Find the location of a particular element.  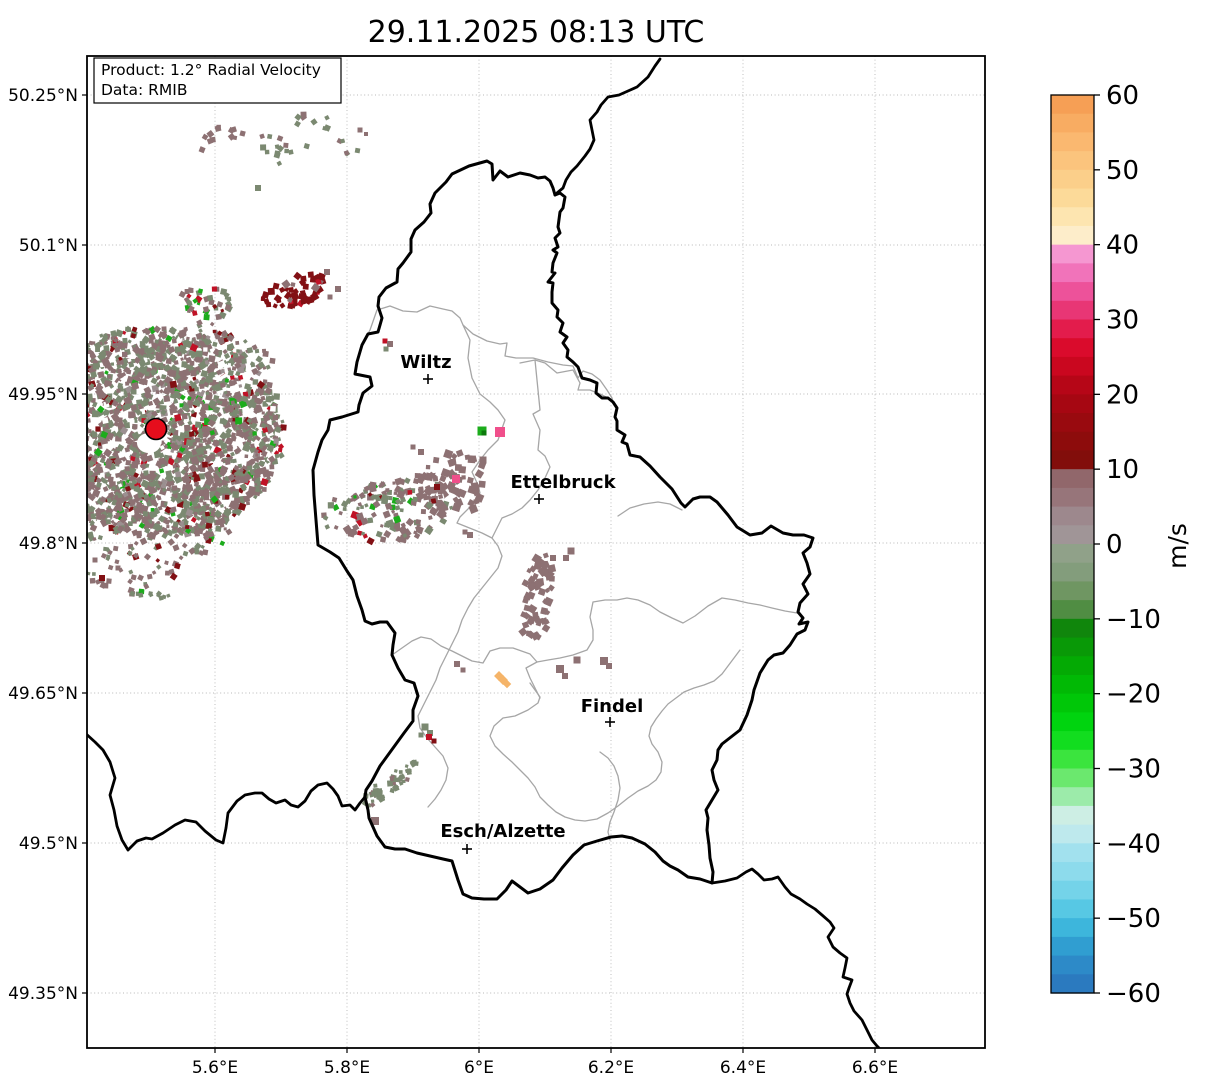

district-border-line is located at coordinates (466, 667).